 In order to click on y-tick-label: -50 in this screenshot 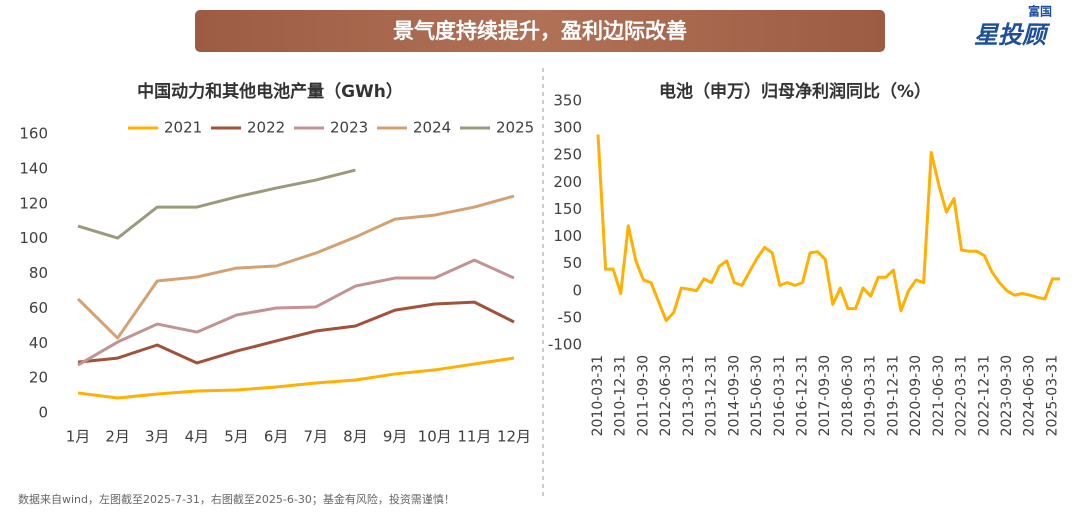, I will do `click(570, 317)`.